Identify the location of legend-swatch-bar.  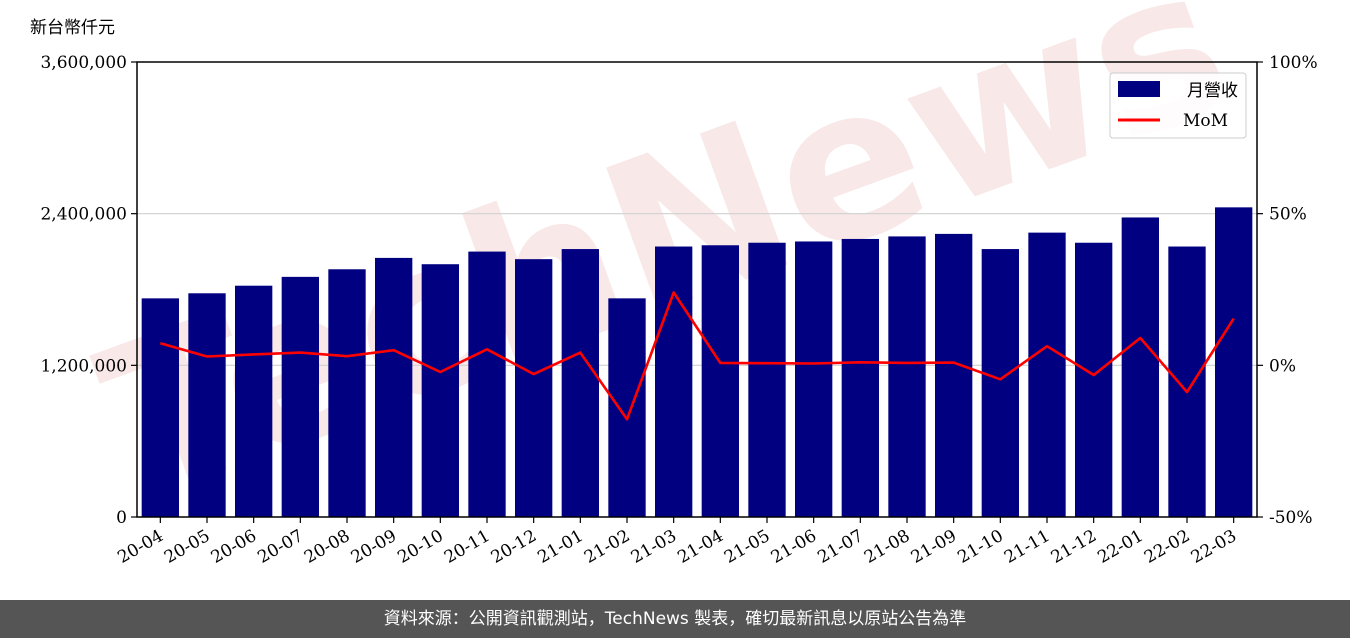
(1139, 89).